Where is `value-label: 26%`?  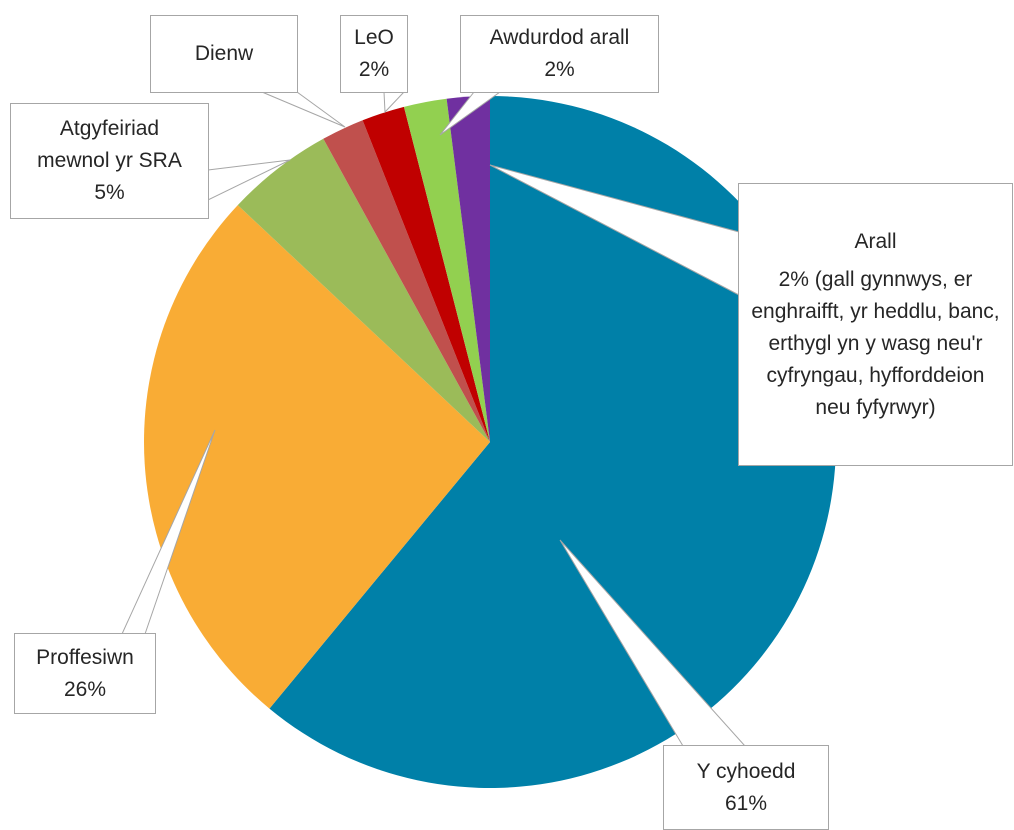 value-label: 26% is located at coordinates (85, 689).